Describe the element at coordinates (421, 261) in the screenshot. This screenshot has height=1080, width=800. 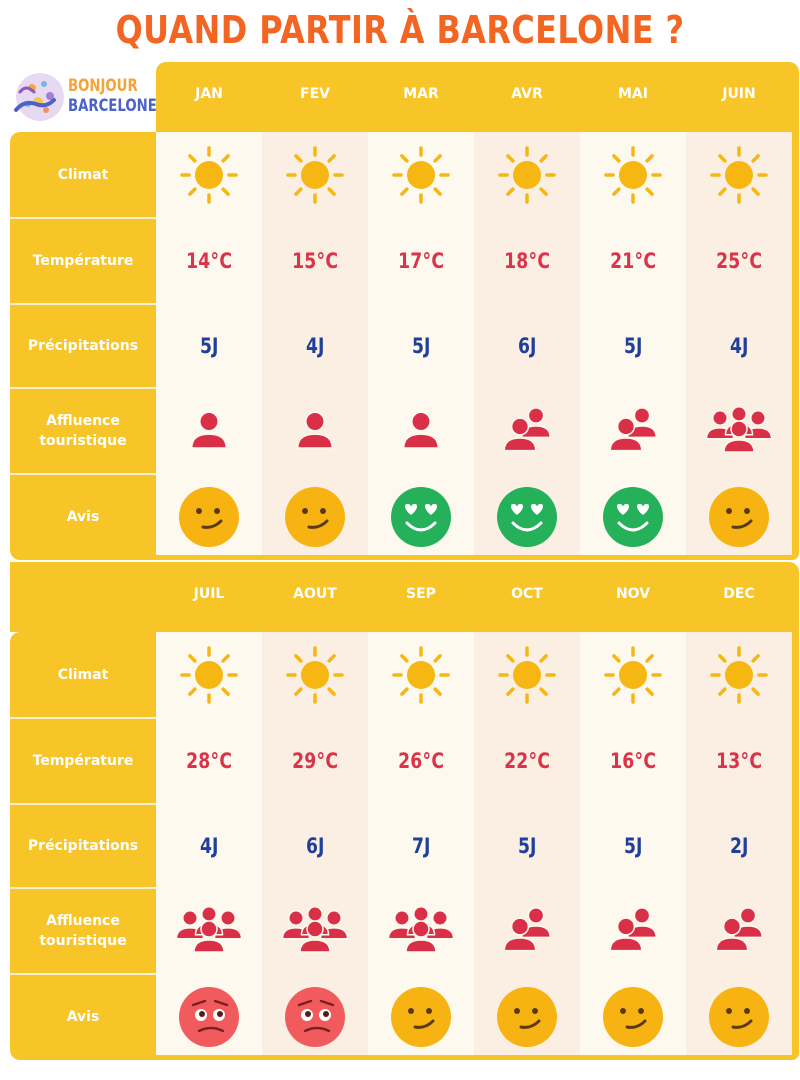
I see `temperature-cell: 17°C` at that location.